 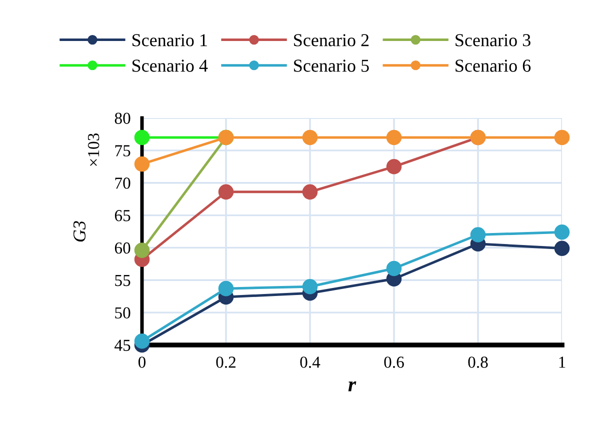 What do you see at coordinates (331, 40) in the screenshot?
I see `legend-label: Scenario 2` at bounding box center [331, 40].